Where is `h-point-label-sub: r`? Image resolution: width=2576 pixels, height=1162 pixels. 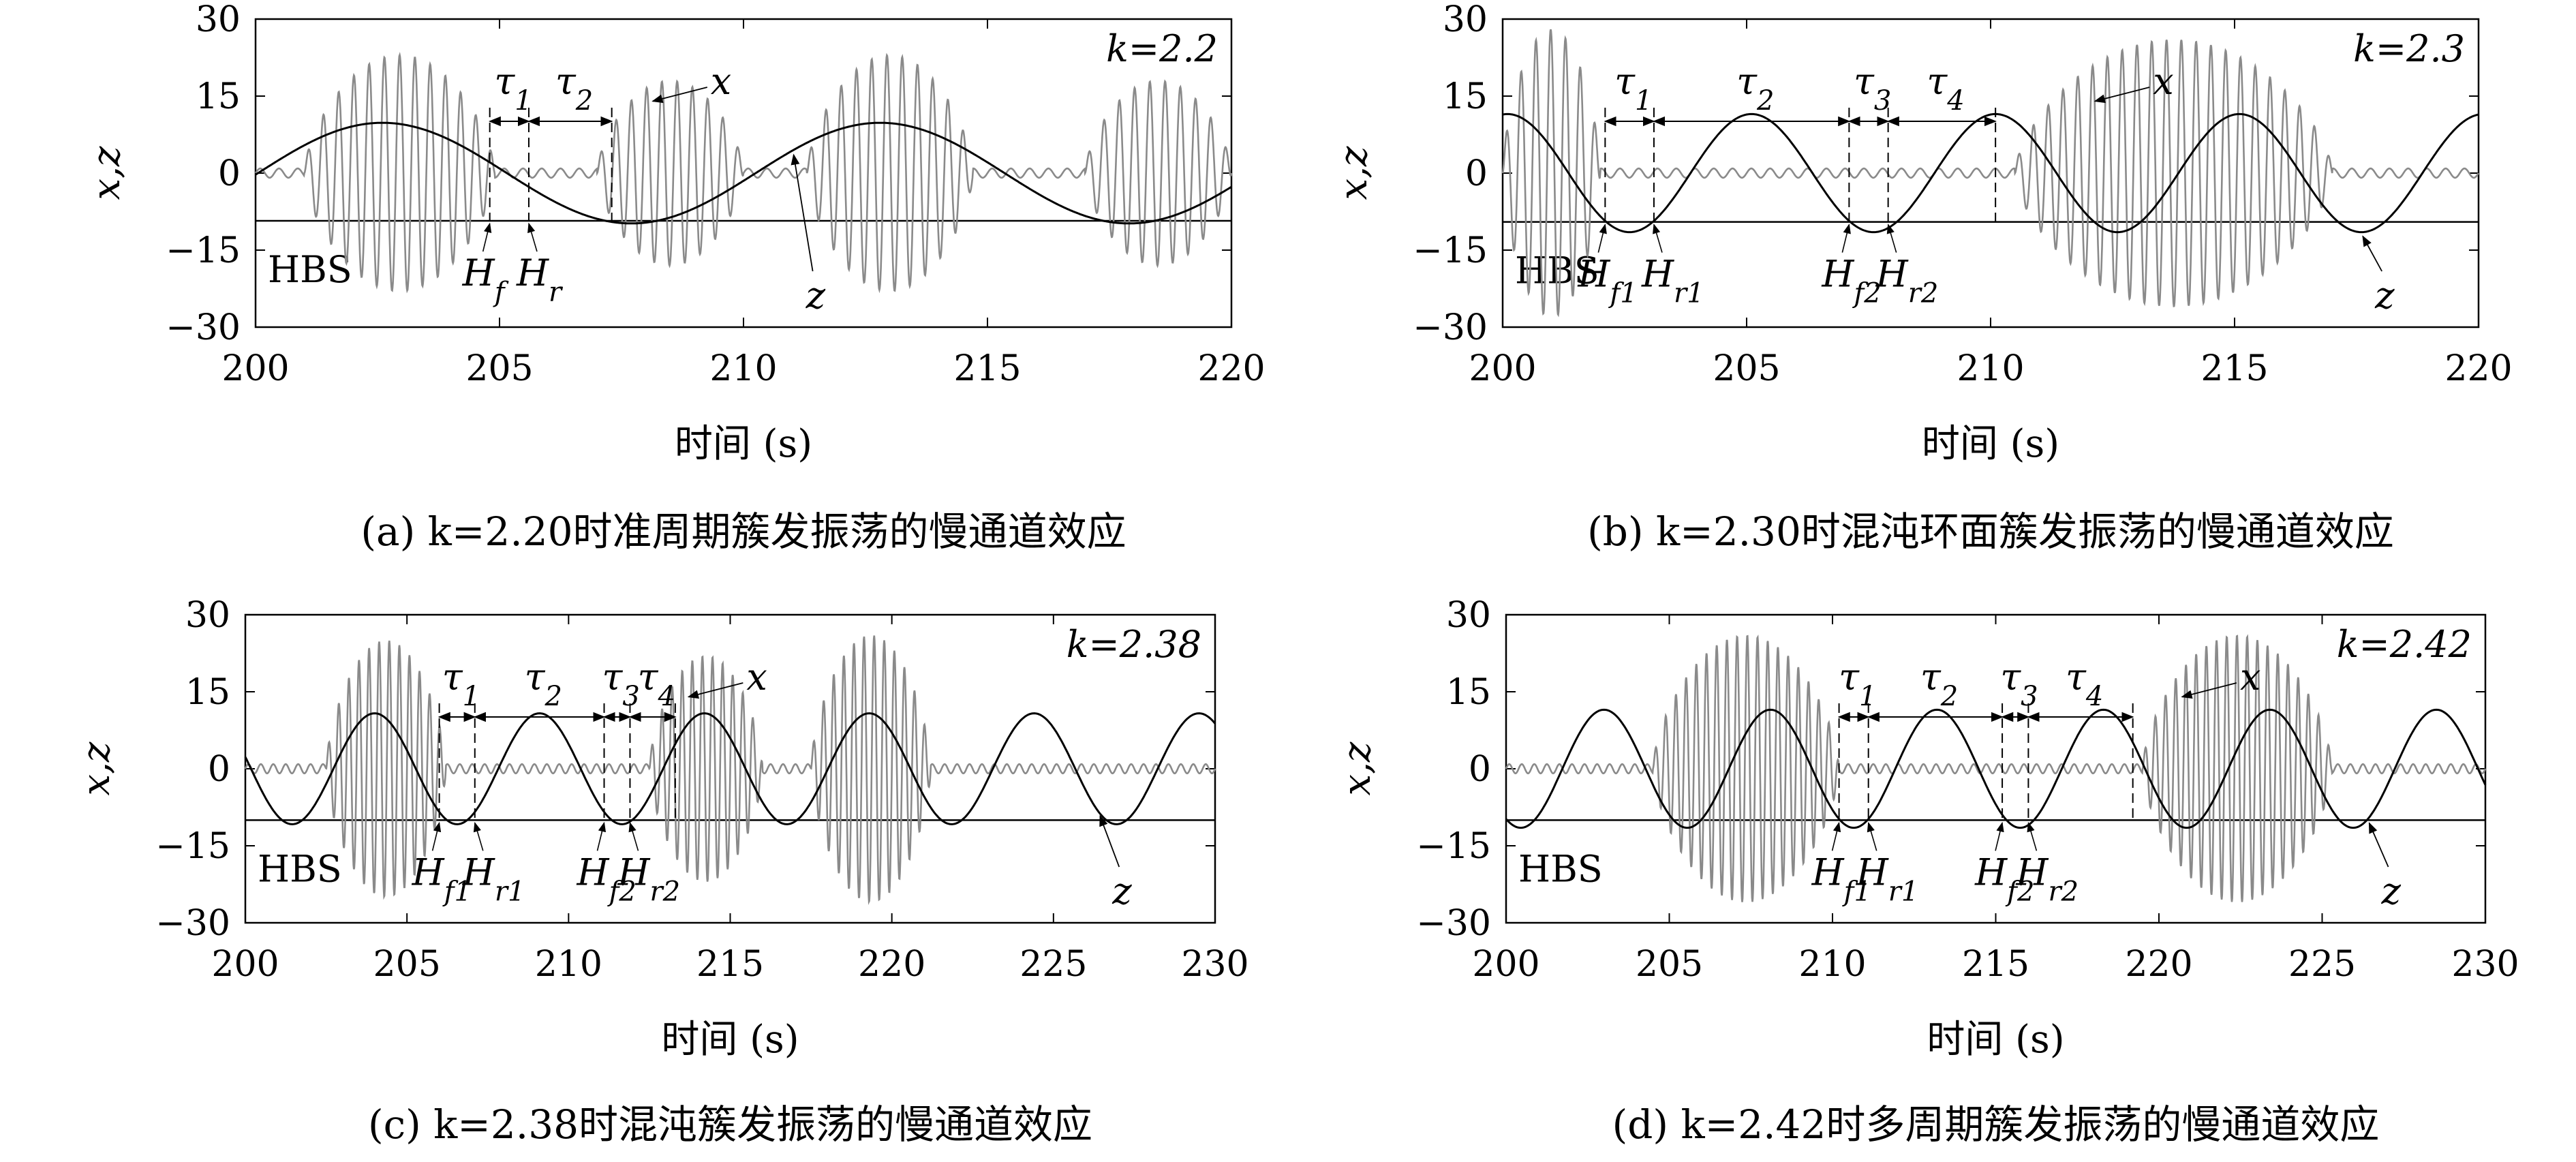
h-point-label-sub: r is located at coordinates (556, 292).